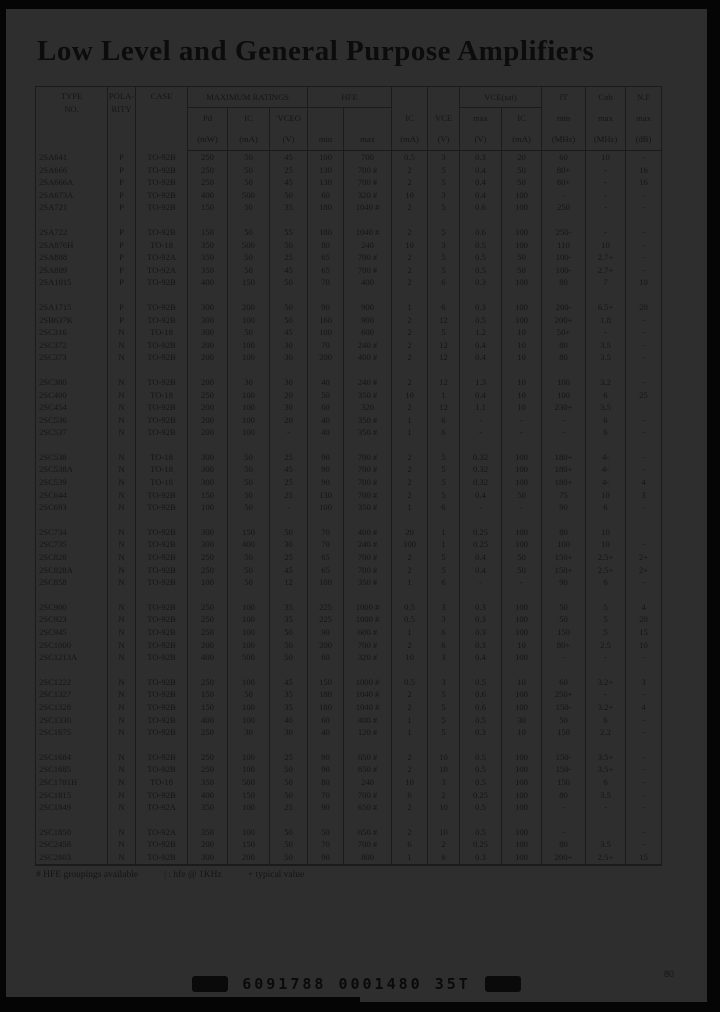  Describe the element at coordinates (606, 270) in the screenshot. I see `spec-cell: 2.7+` at that location.